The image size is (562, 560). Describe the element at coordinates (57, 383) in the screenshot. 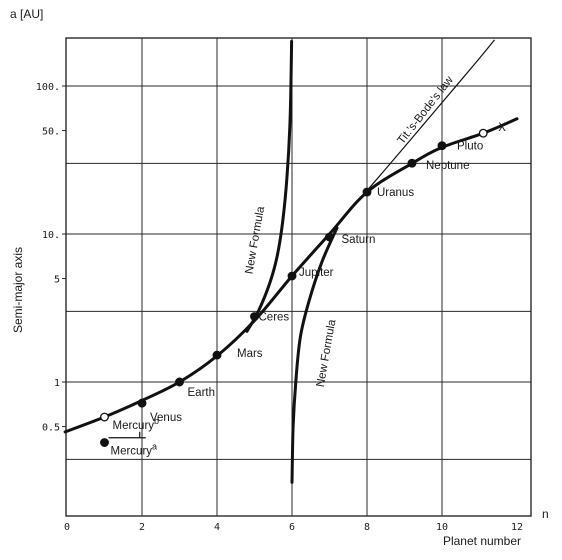

I see `y-tick-label: 1` at that location.